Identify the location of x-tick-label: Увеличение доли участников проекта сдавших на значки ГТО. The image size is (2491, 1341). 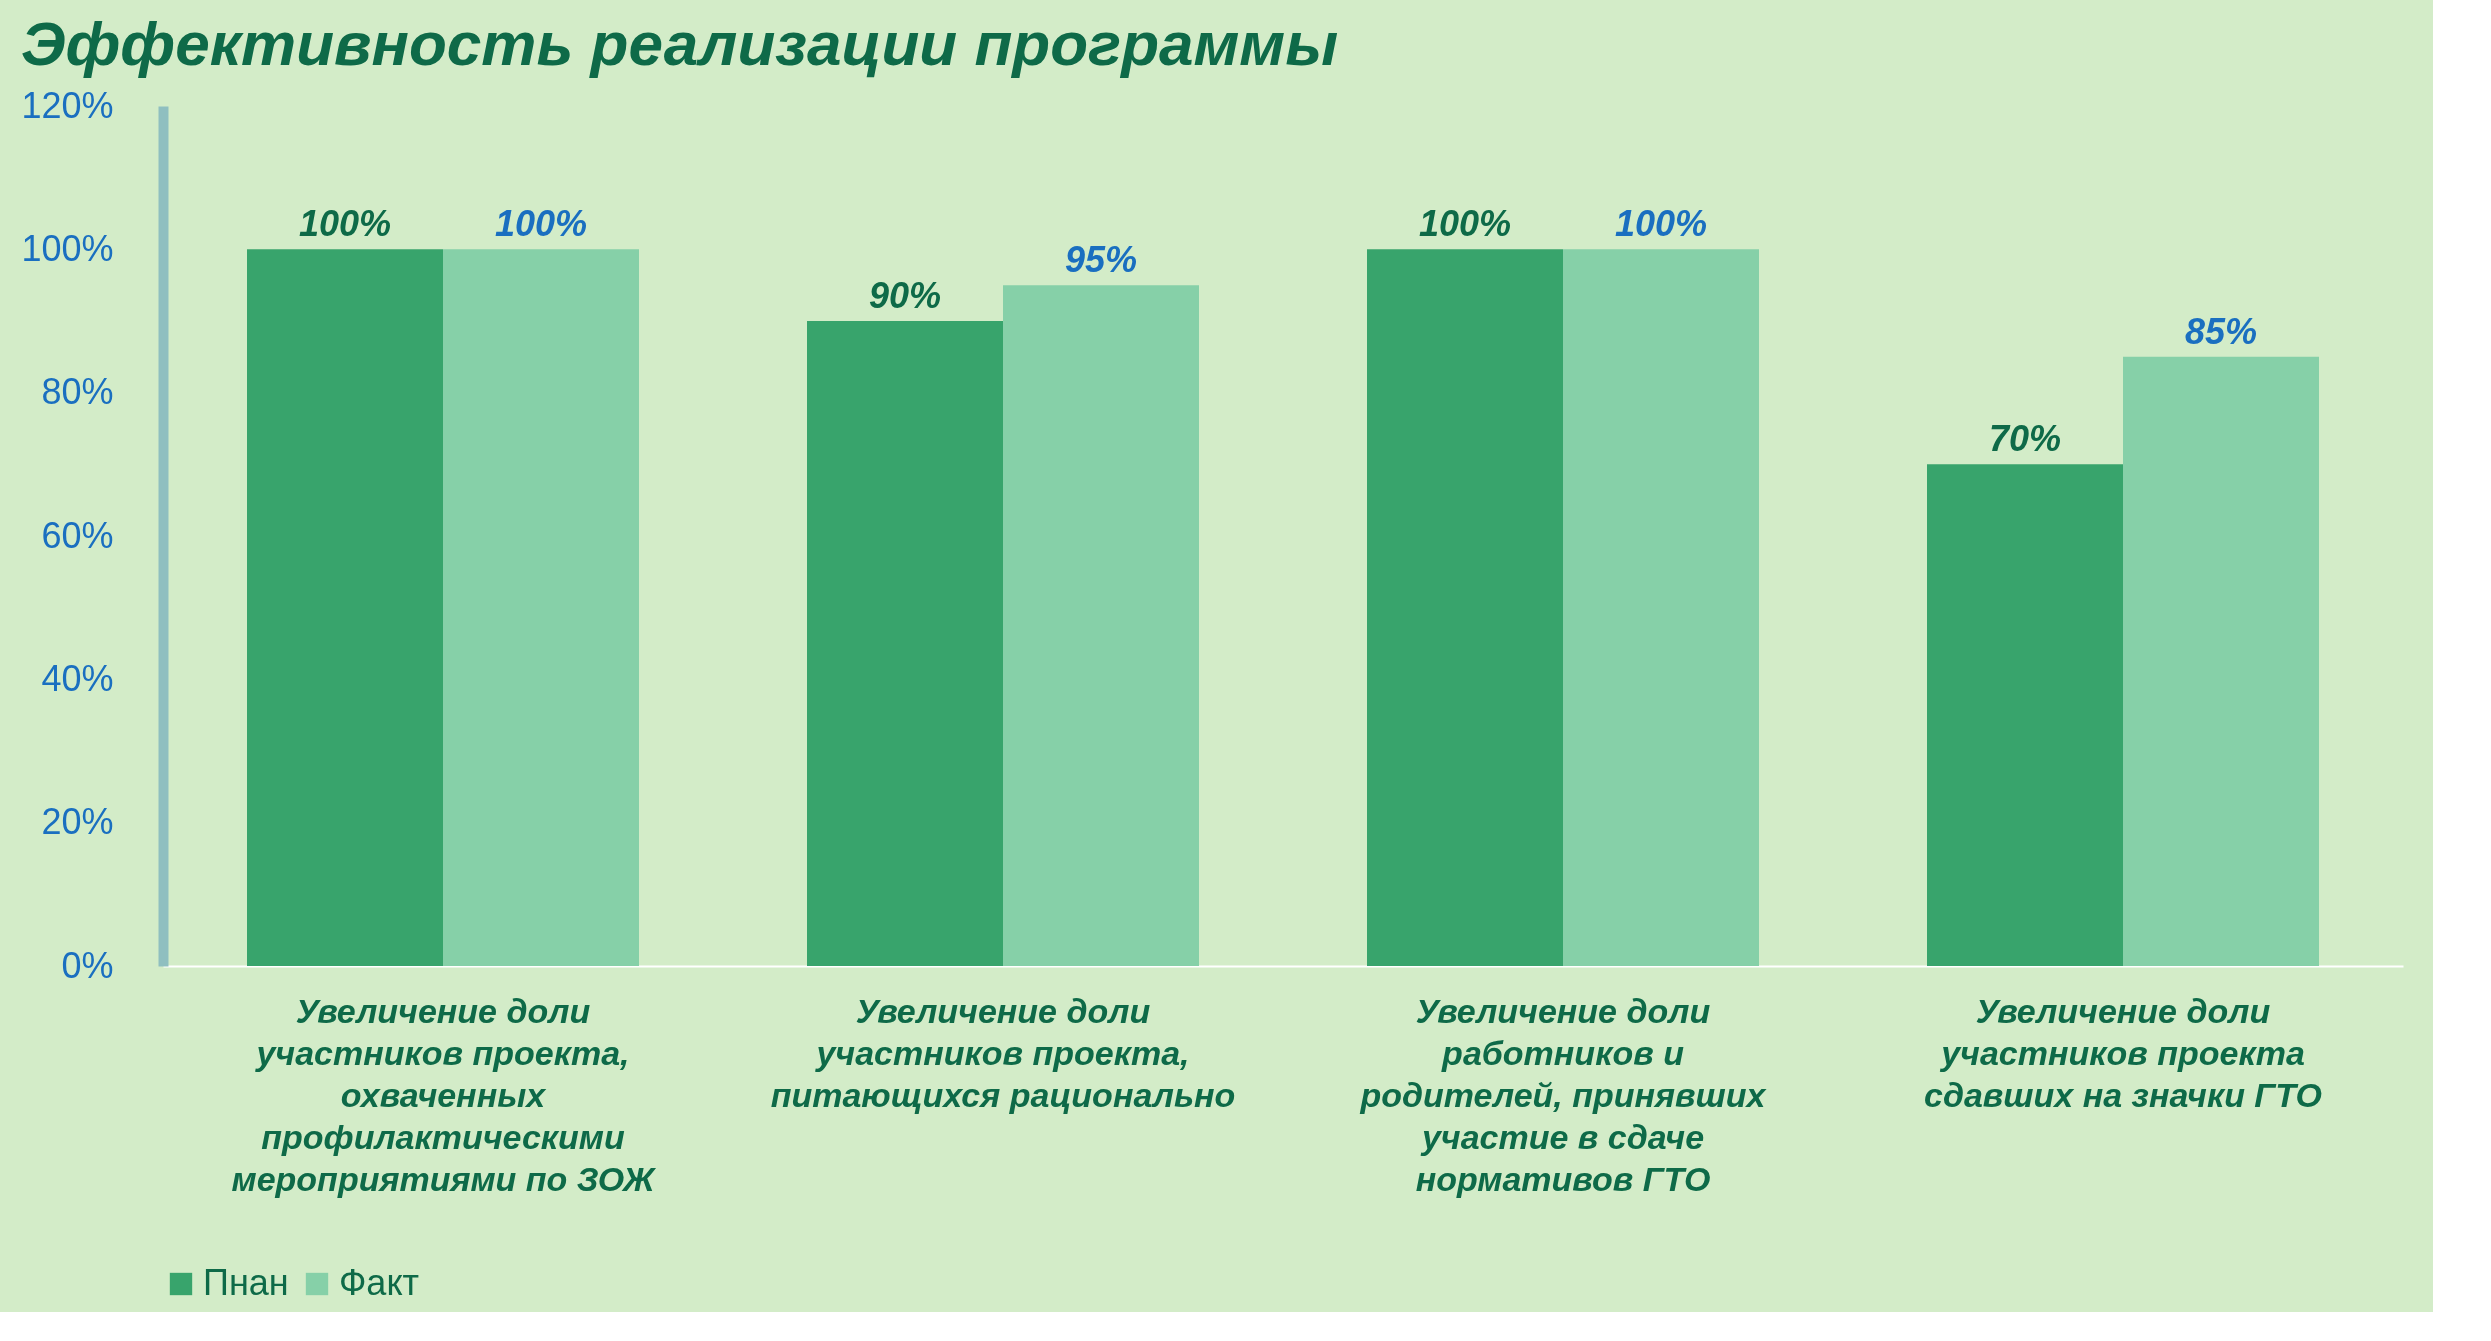
(2123, 1053).